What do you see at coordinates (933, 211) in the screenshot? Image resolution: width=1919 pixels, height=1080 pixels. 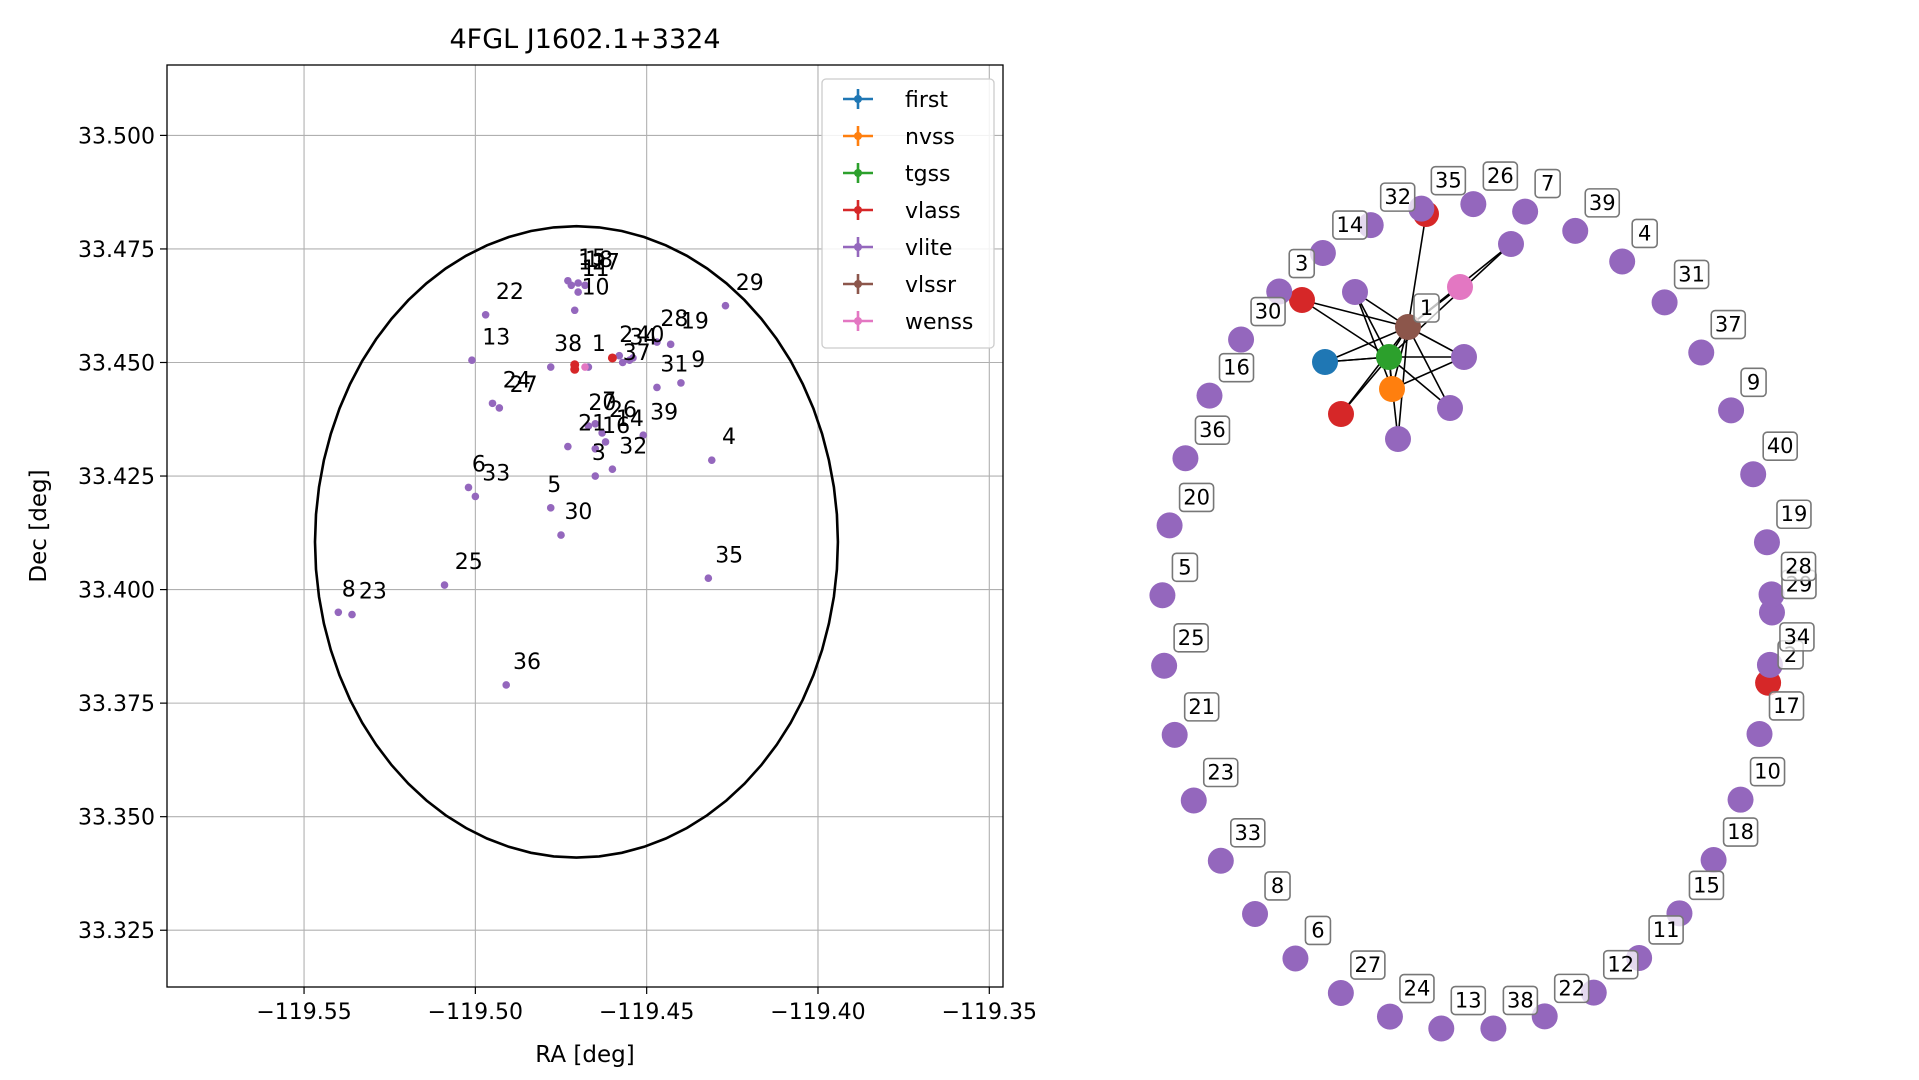 I see `legend-label: vlass` at bounding box center [933, 211].